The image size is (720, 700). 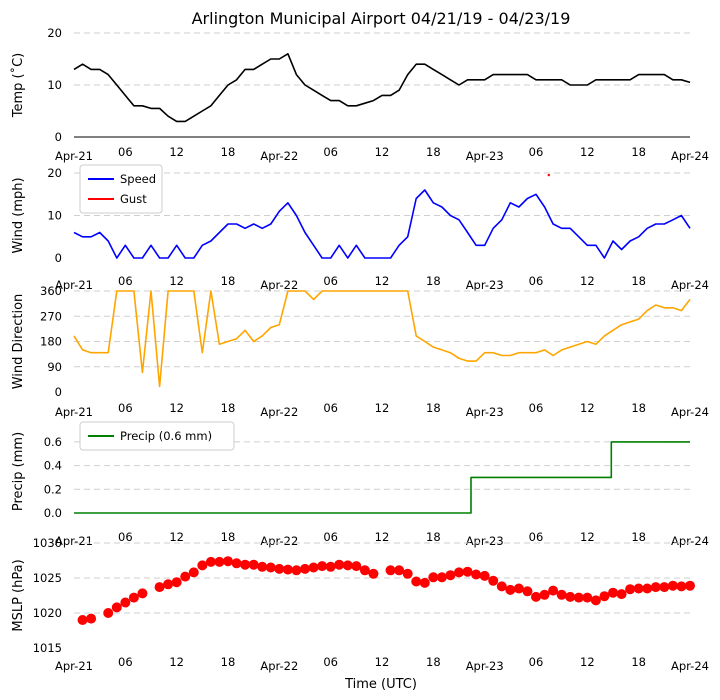 I want to click on legend: Precip (0.6 mm), so click(x=157, y=436).